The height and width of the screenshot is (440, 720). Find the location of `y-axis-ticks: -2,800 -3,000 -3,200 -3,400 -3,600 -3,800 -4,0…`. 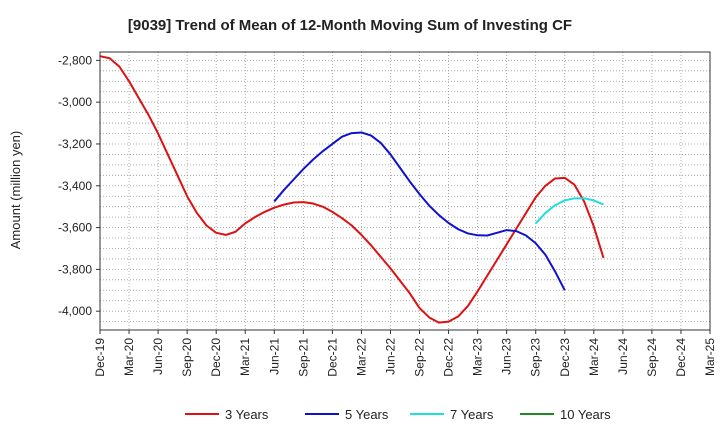

y-axis-ticks: -2,800 -3,000 -3,200 -3,400 -3,600 -3,800 -4,0… is located at coordinates (79, 185).